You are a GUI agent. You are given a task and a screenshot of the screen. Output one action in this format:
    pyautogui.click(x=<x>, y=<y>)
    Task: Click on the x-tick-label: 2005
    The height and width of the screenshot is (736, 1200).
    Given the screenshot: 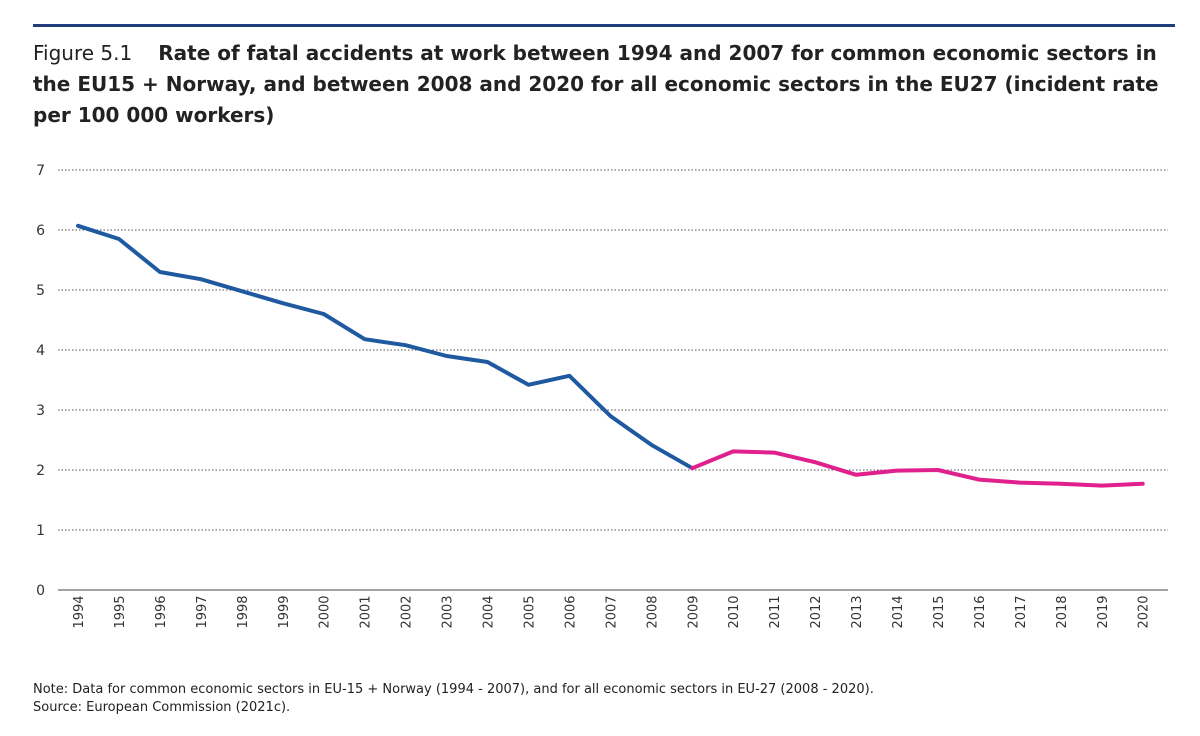 What is the action you would take?
    pyautogui.click(x=529, y=611)
    